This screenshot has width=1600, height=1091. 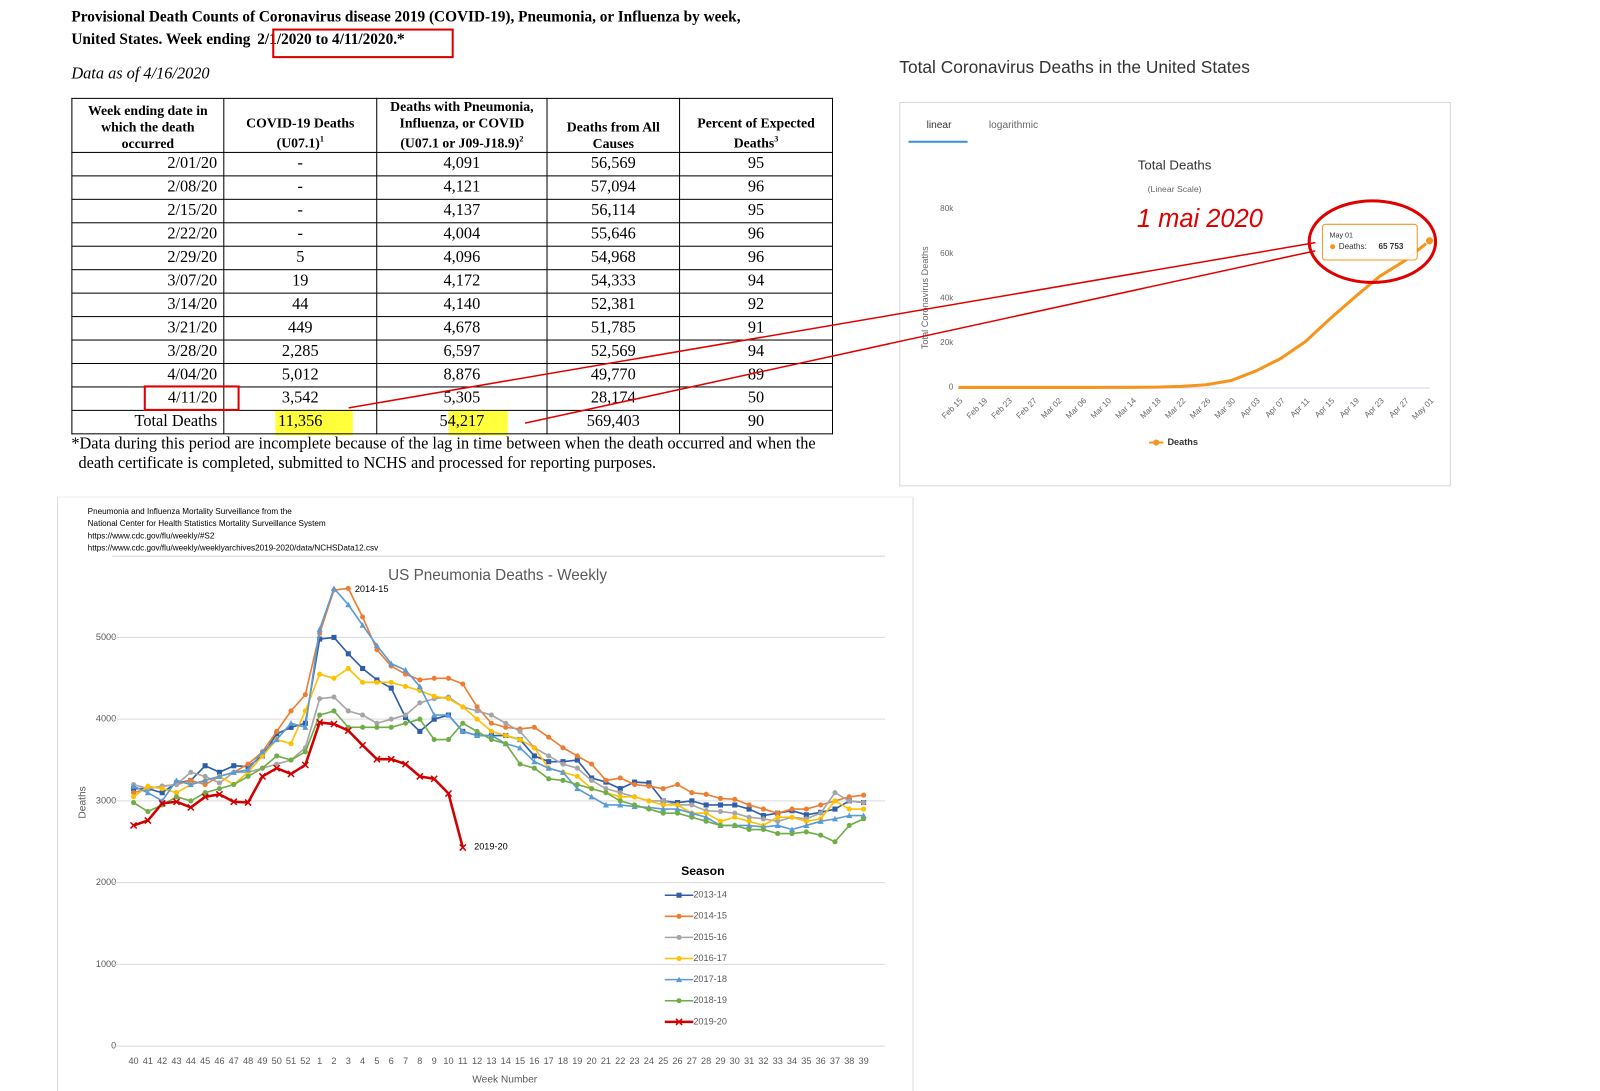 I want to click on source-line: https://www.cdc.gov/flu/weekly/#S2, so click(x=151, y=535).